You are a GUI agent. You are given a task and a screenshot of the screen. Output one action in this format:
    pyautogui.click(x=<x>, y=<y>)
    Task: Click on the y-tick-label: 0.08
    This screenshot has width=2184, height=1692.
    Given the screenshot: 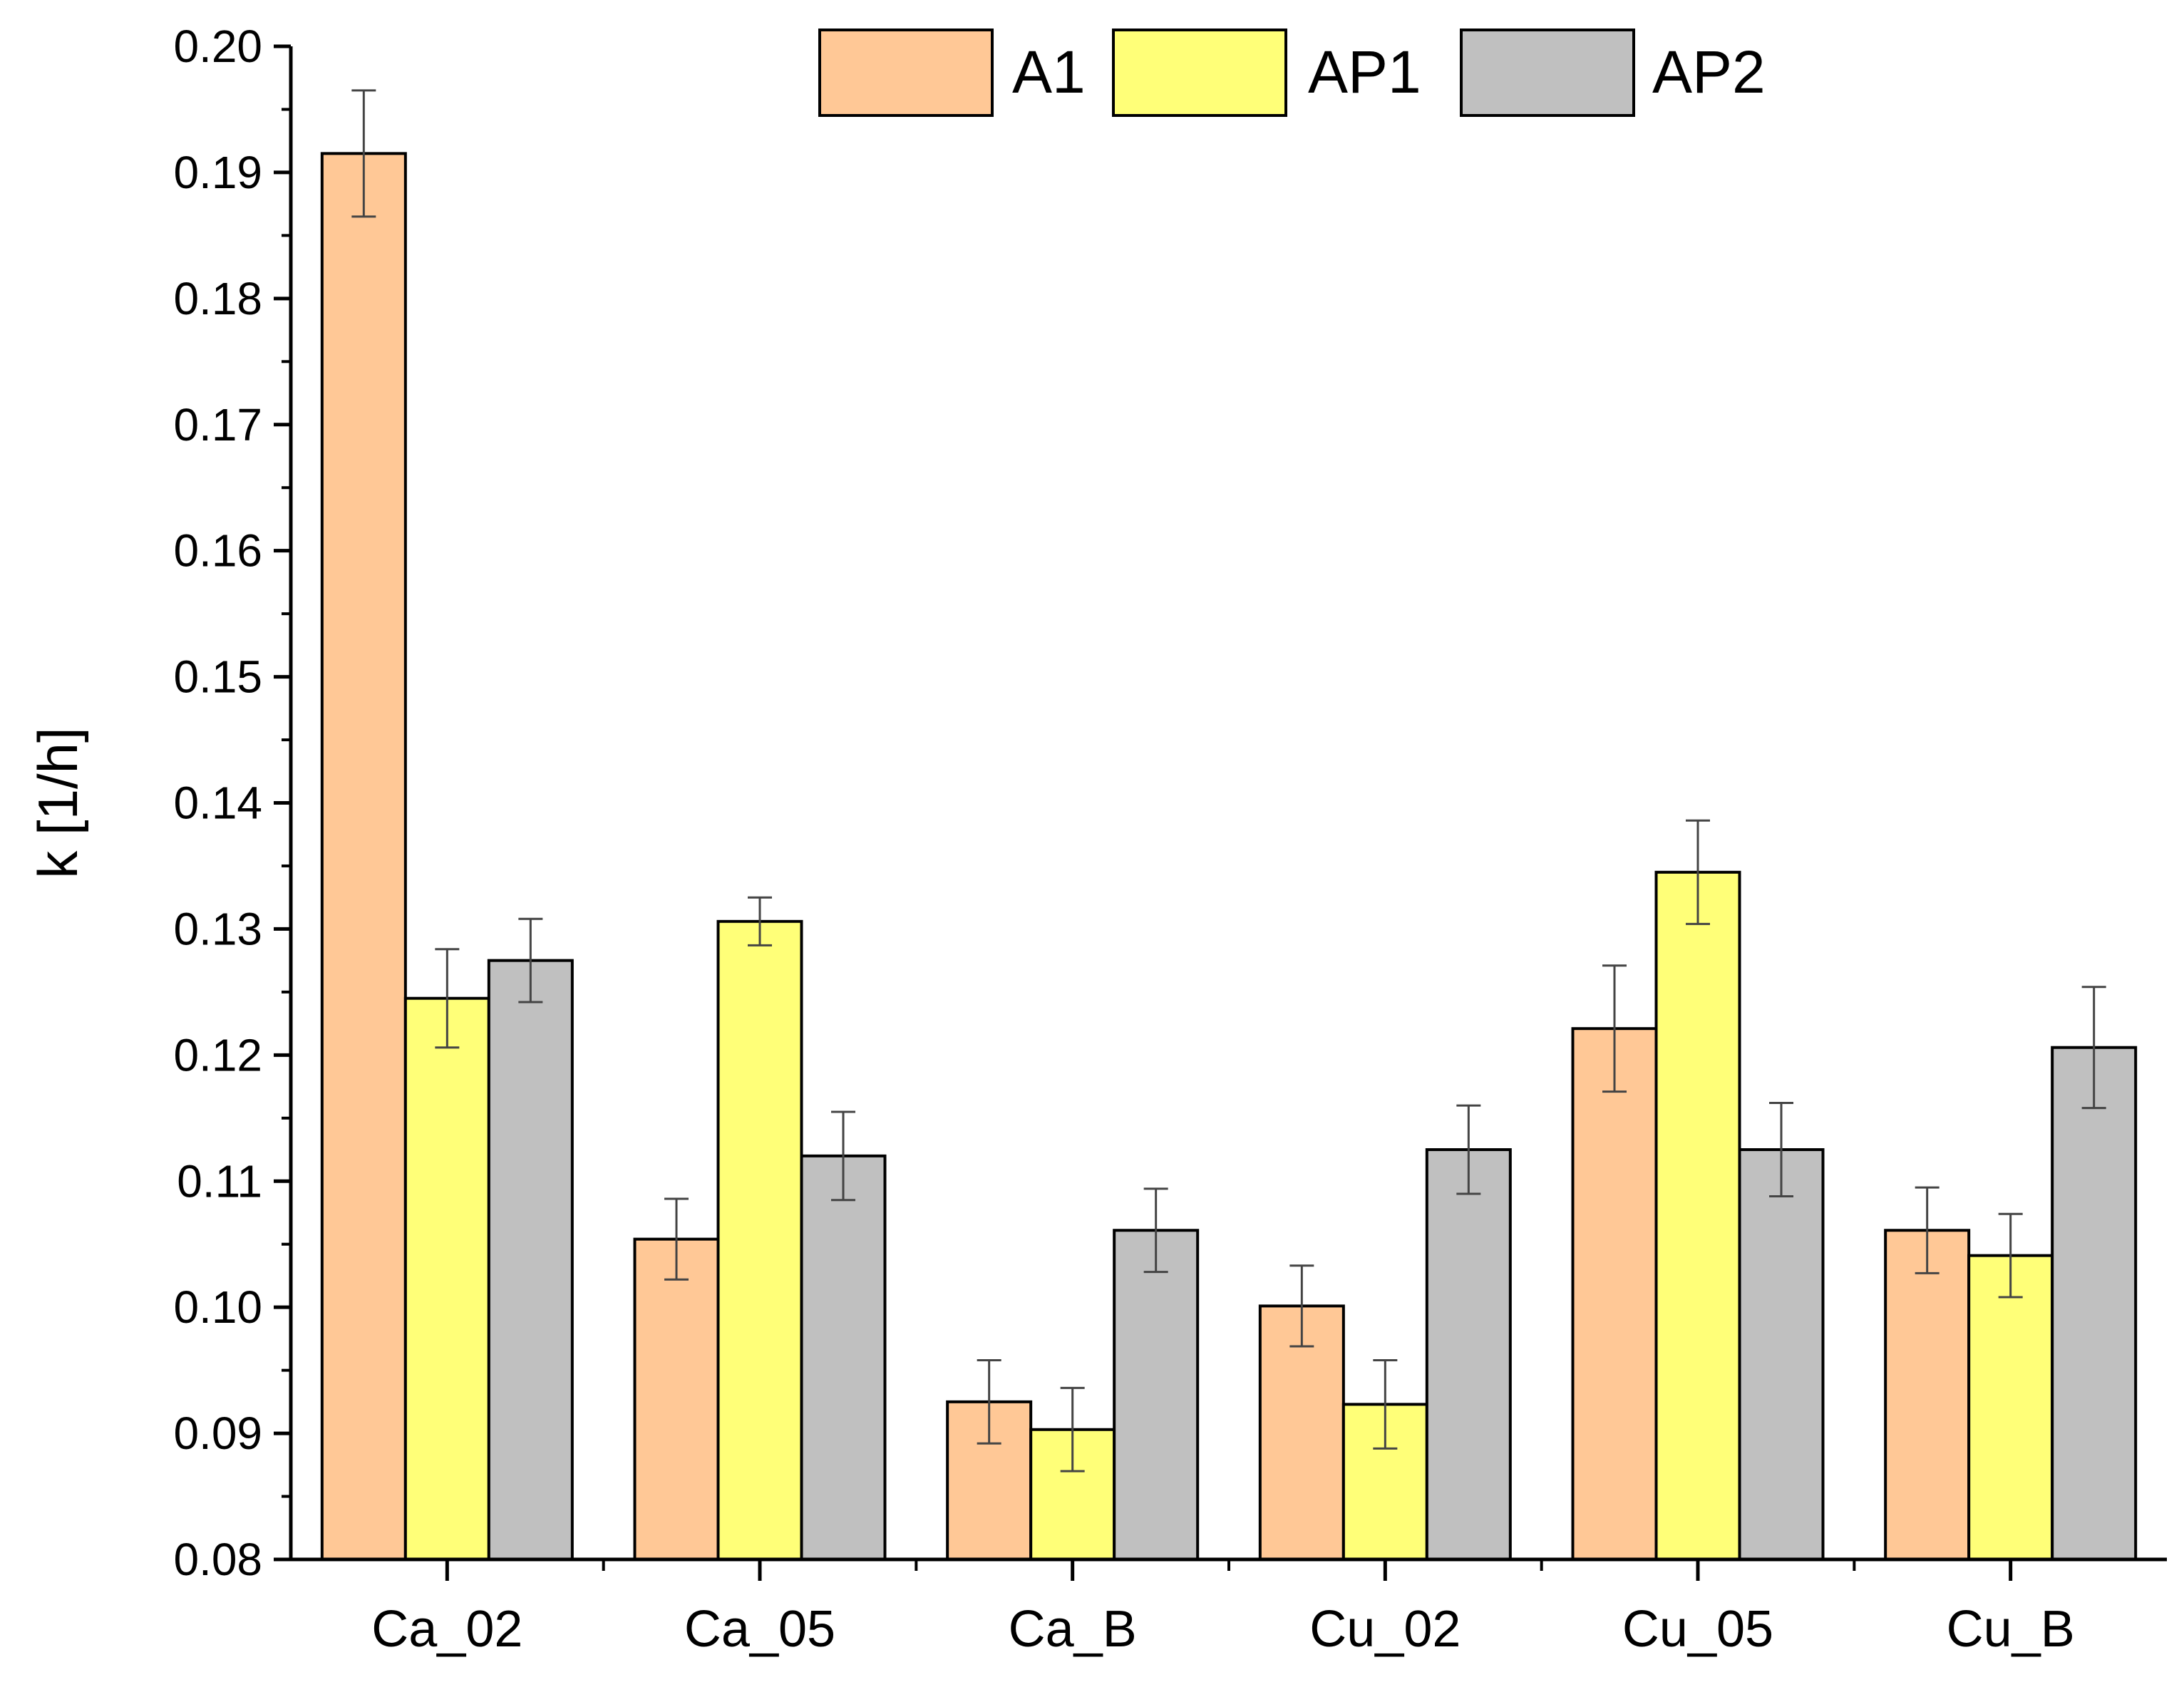 What is the action you would take?
    pyautogui.click(x=217, y=1559)
    